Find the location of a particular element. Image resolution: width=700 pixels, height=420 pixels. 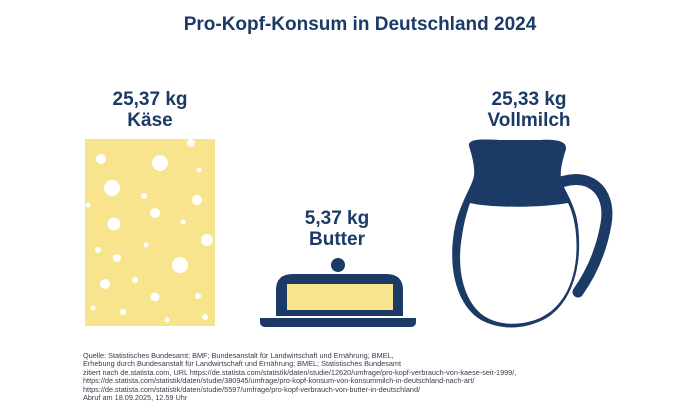

butter-dish-plate is located at coordinates (338, 322).